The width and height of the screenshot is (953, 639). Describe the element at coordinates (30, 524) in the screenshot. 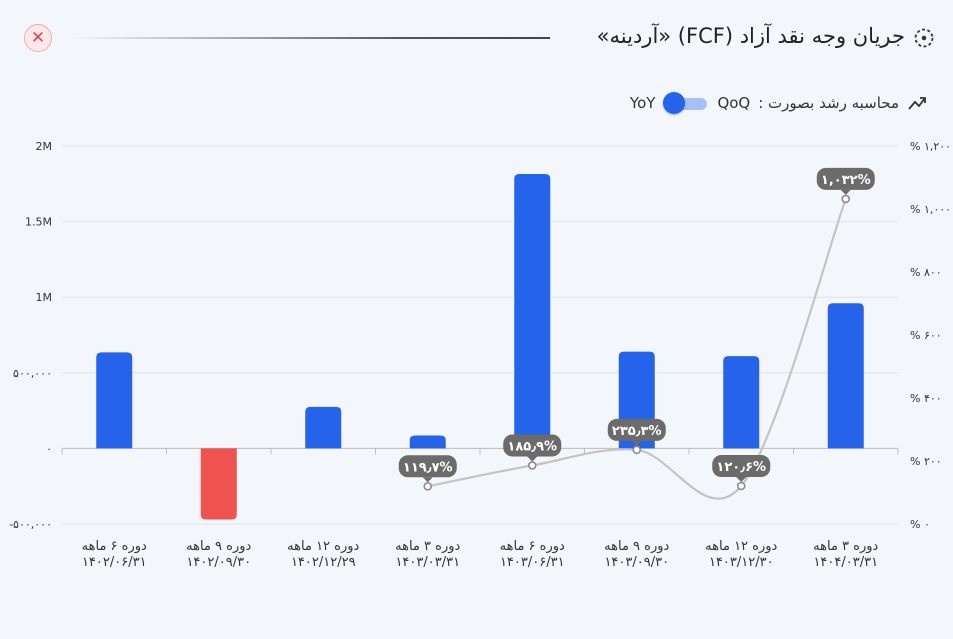

I see `y-tick-label: -۵۰۰,۰۰۰` at that location.